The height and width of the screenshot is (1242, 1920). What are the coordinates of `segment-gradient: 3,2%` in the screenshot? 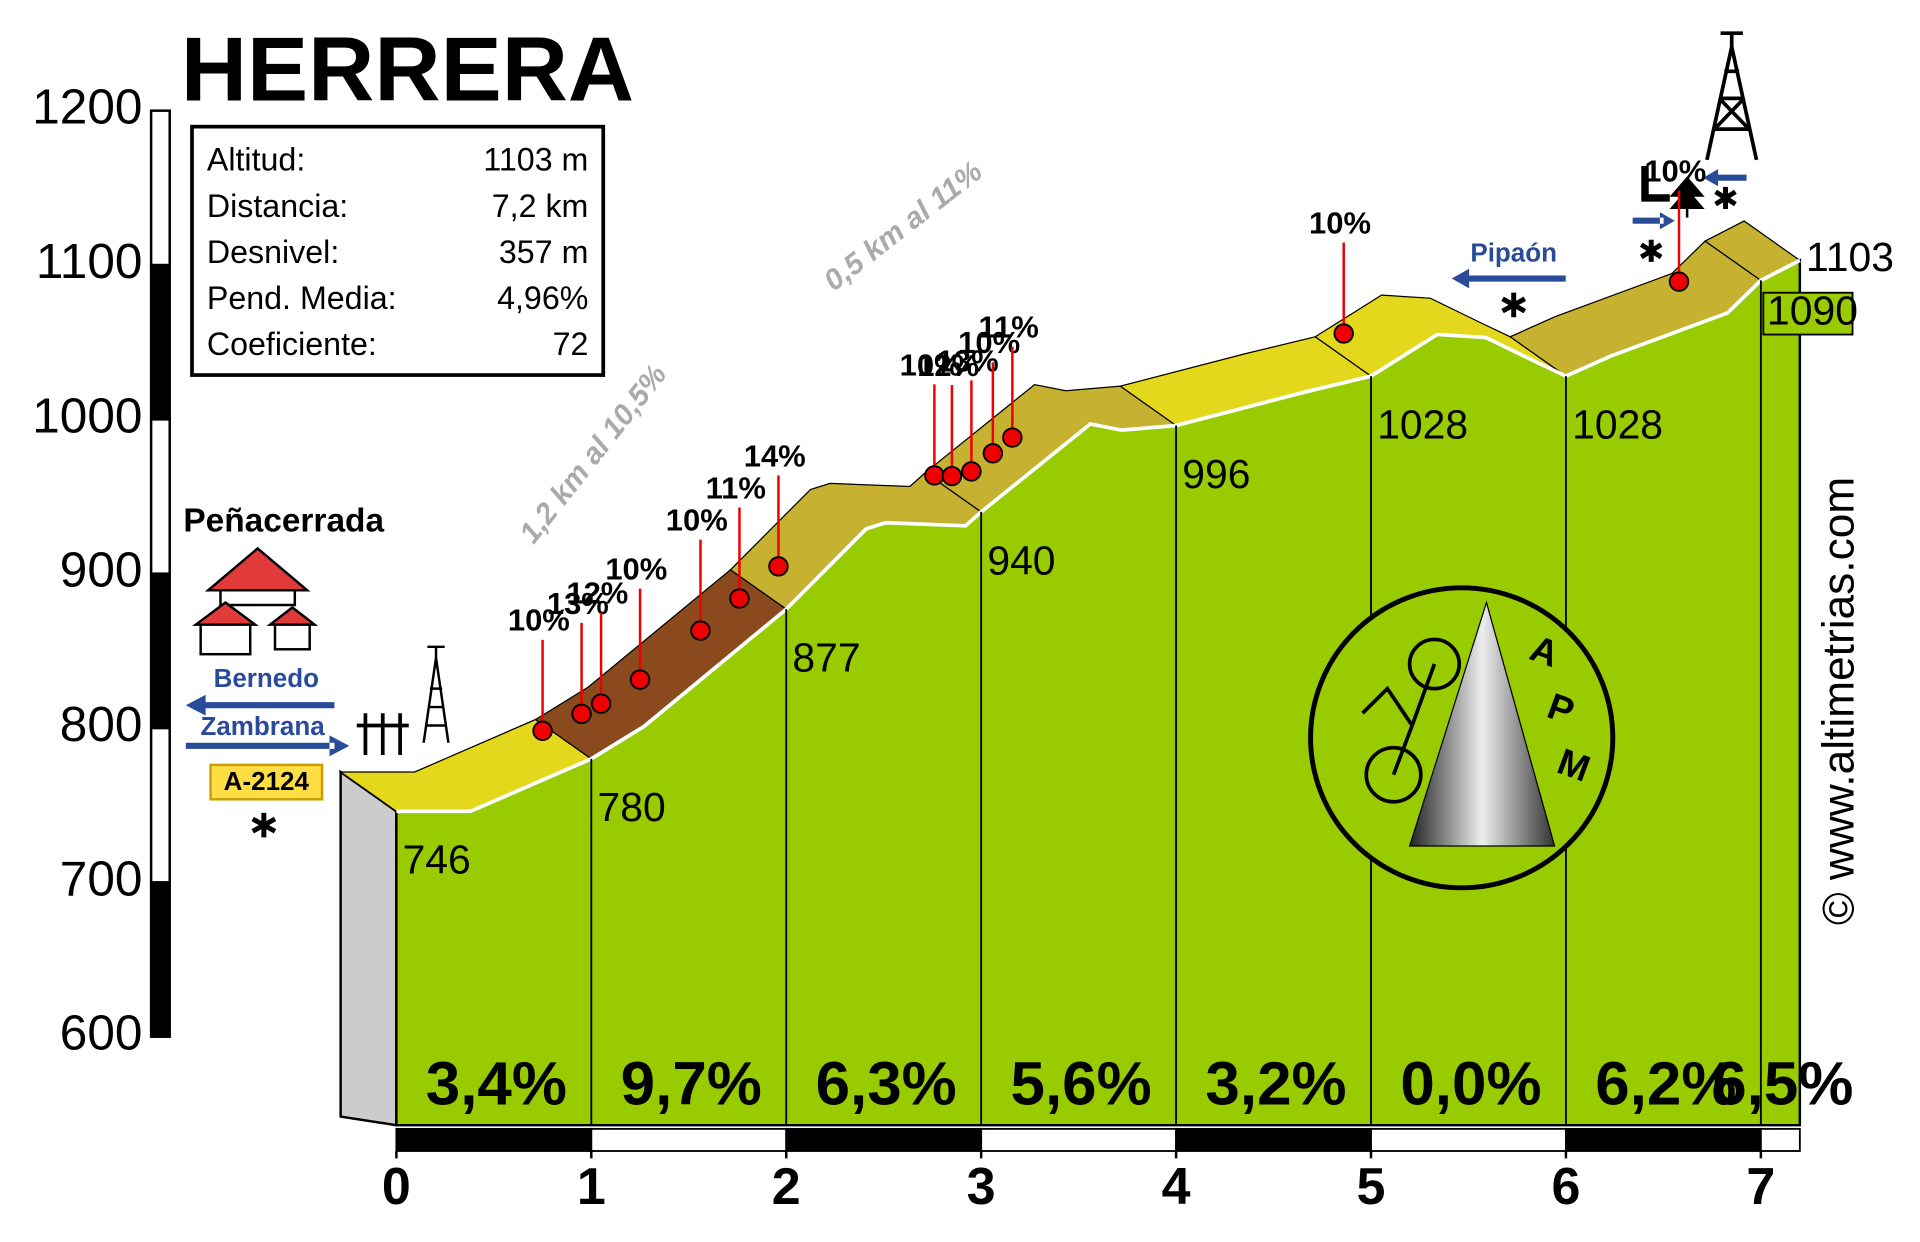 It's located at (1275, 1084).